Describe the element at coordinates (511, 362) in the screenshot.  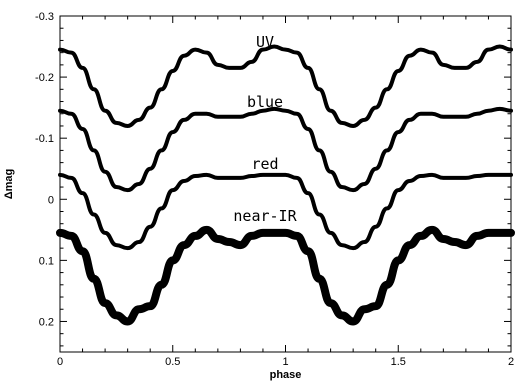
I see `x-tick-label: 2` at that location.